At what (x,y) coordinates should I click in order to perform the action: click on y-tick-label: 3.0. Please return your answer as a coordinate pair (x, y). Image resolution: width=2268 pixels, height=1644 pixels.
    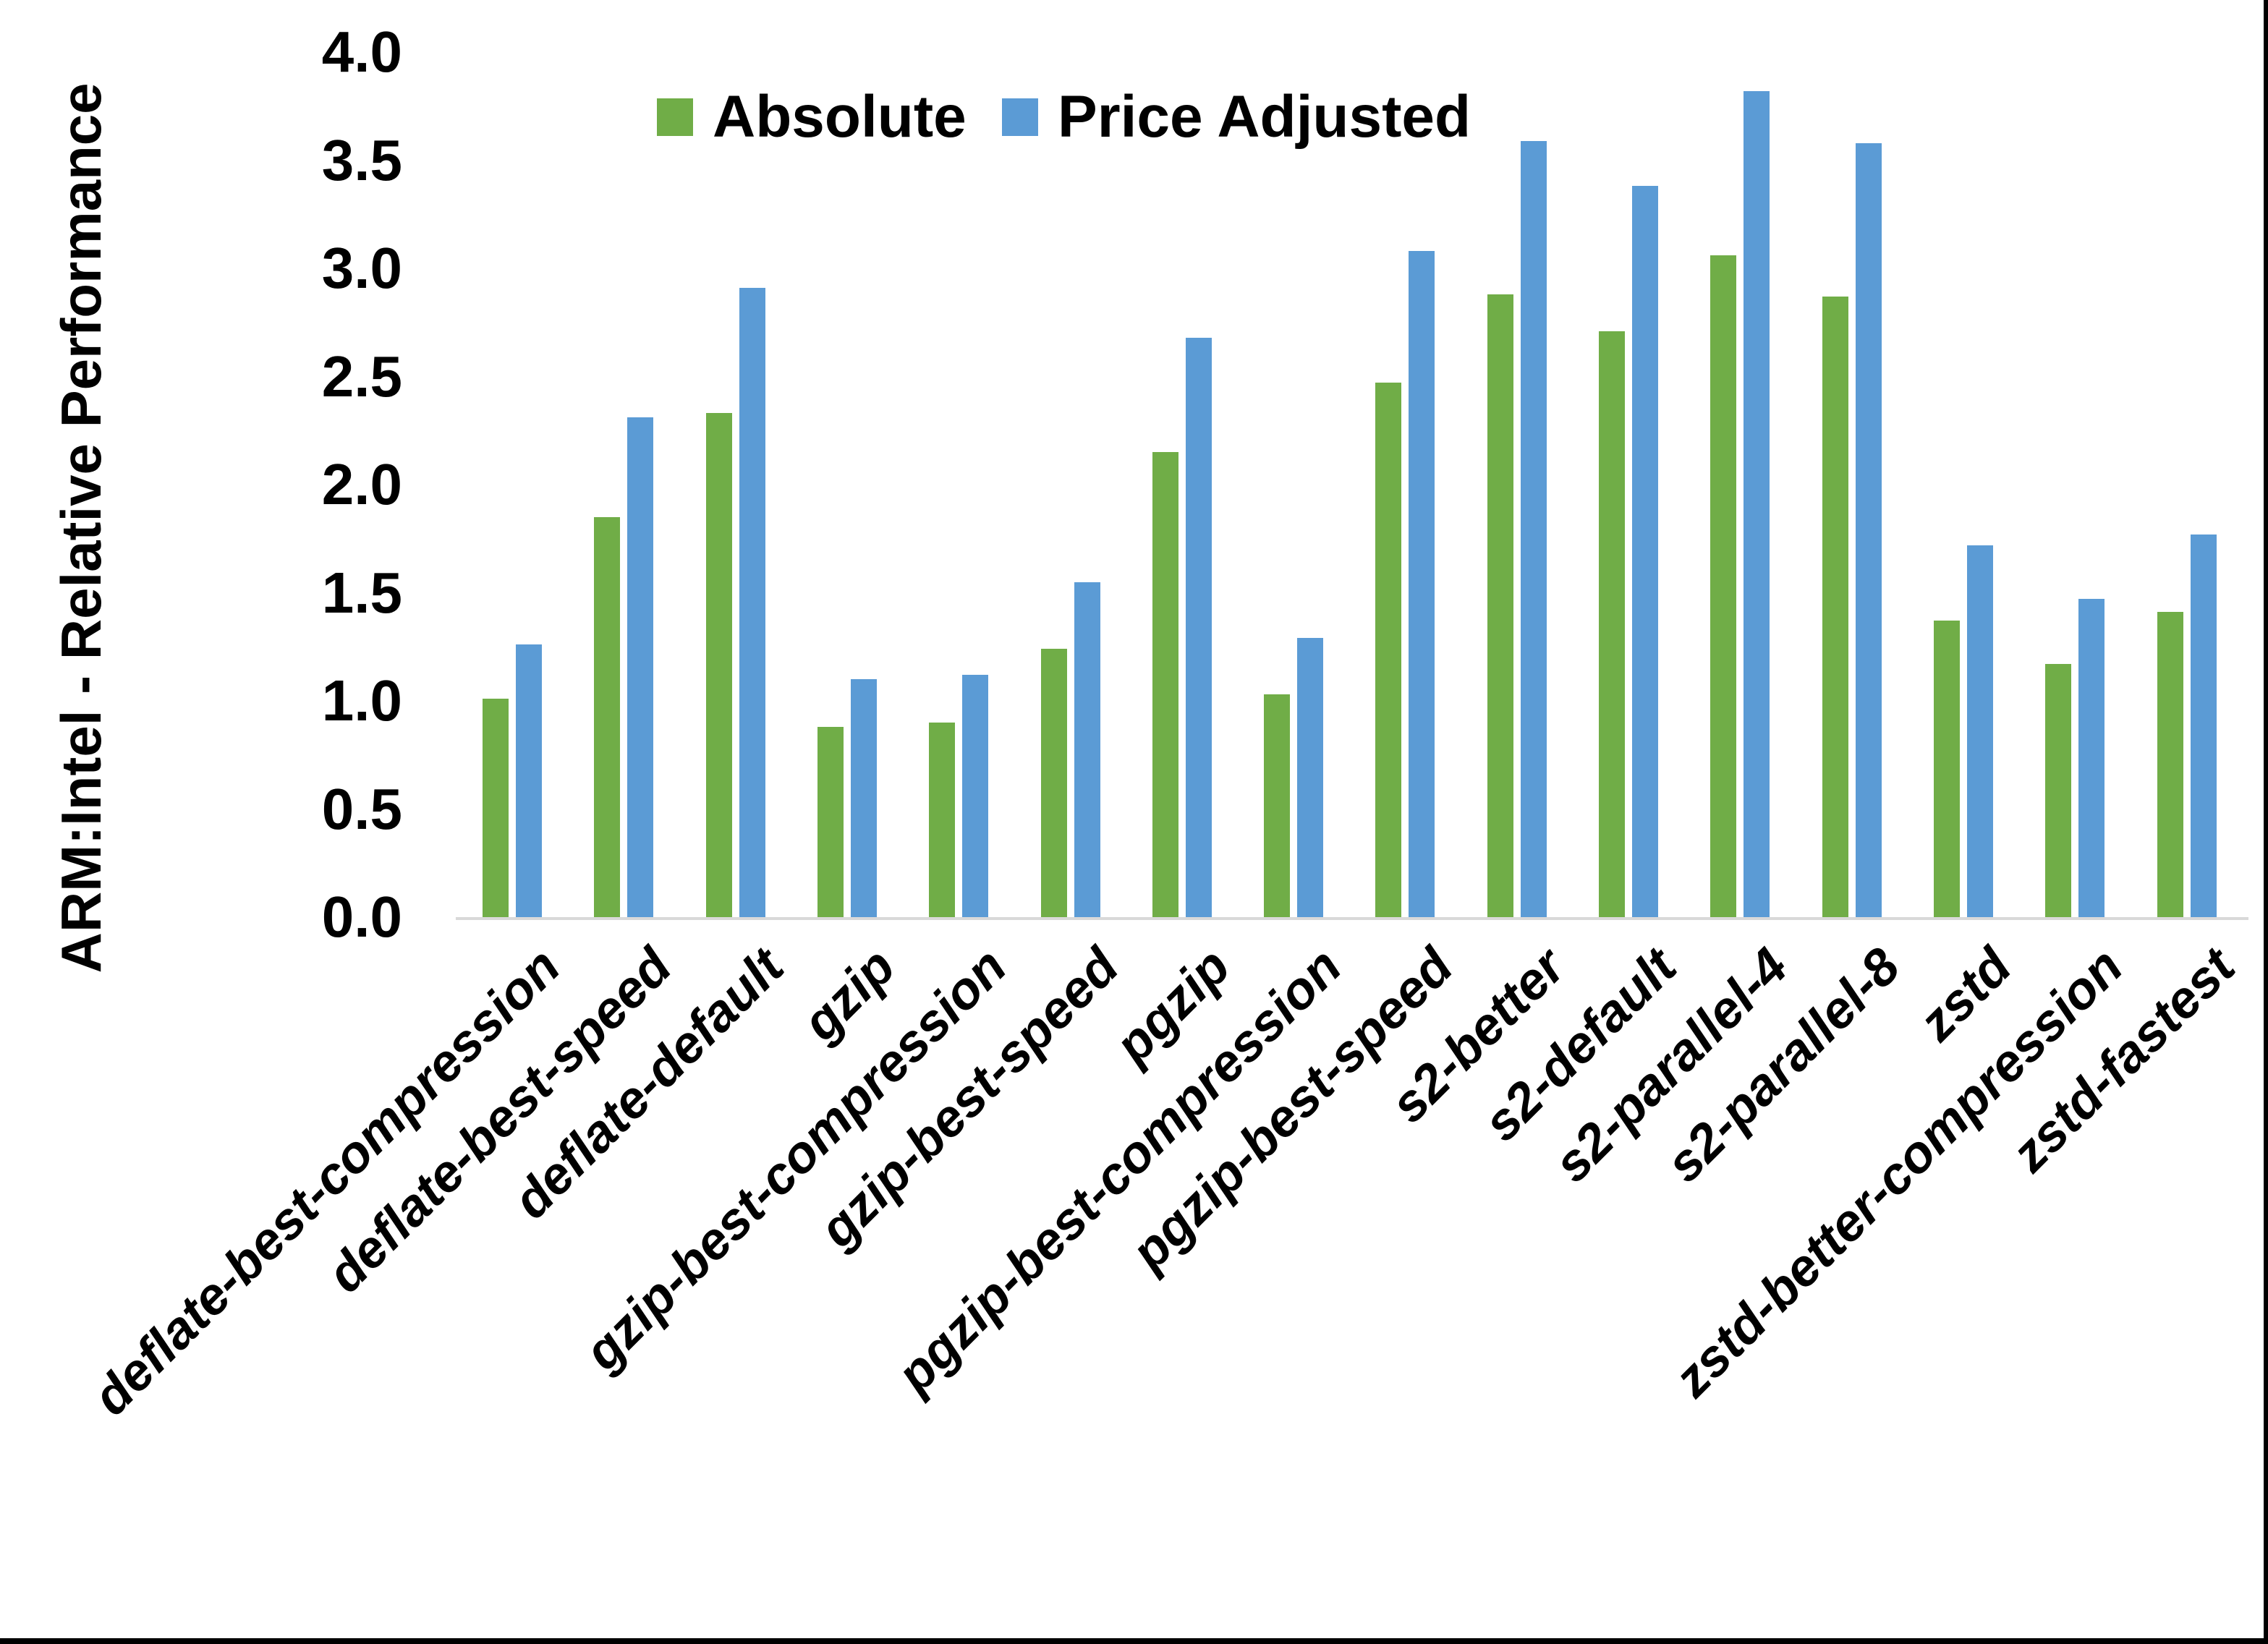
    Looking at the image, I should click on (361, 268).